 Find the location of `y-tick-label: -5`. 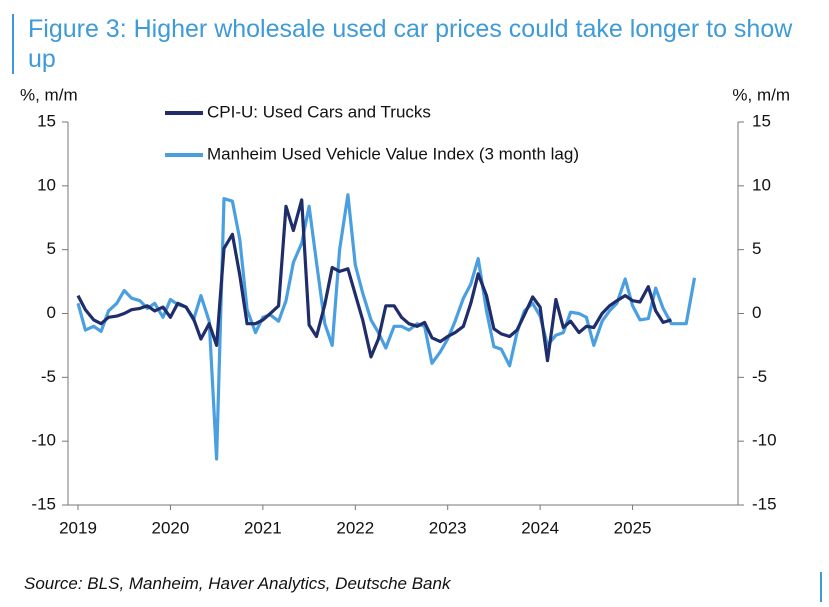

y-tick-label: -5 is located at coordinates (48, 376).